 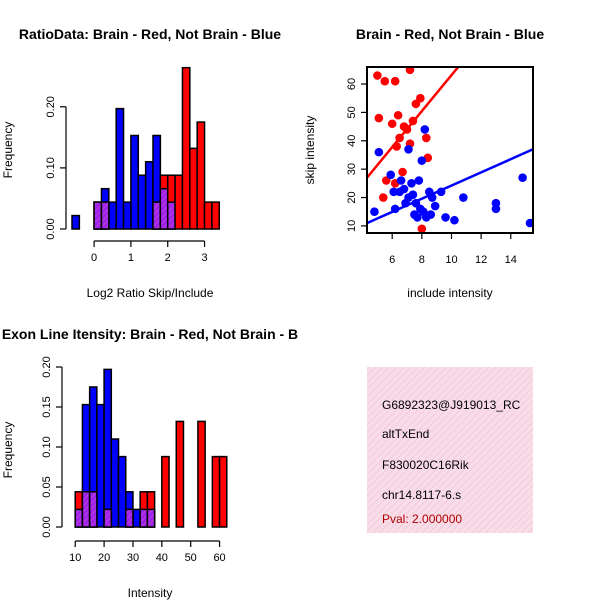 I want to click on intensity-hist-xtick-label-5: 60, so click(x=219, y=558).